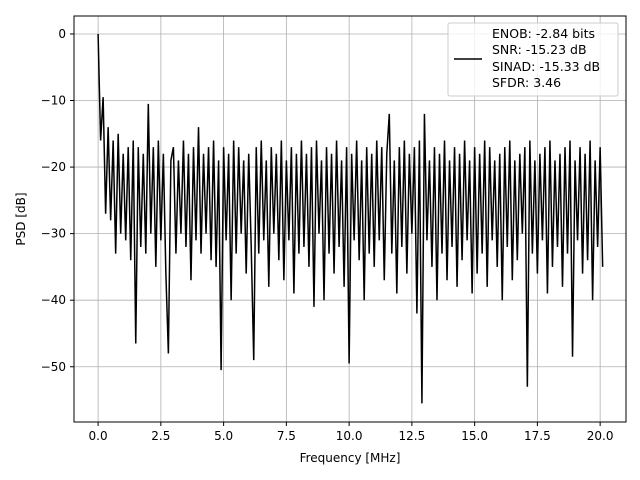  Describe the element at coordinates (539, 49) in the screenshot. I see `legend-entry-snr: SNR: -15.23 dB` at that location.